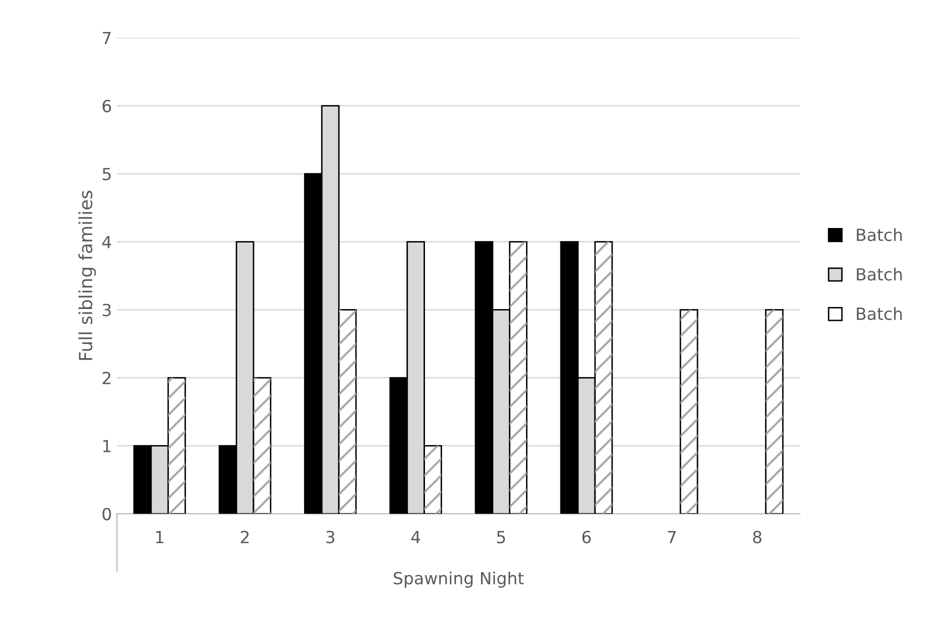 This screenshot has height=619, width=928. I want to click on y-tick-label: 3, so click(106, 310).